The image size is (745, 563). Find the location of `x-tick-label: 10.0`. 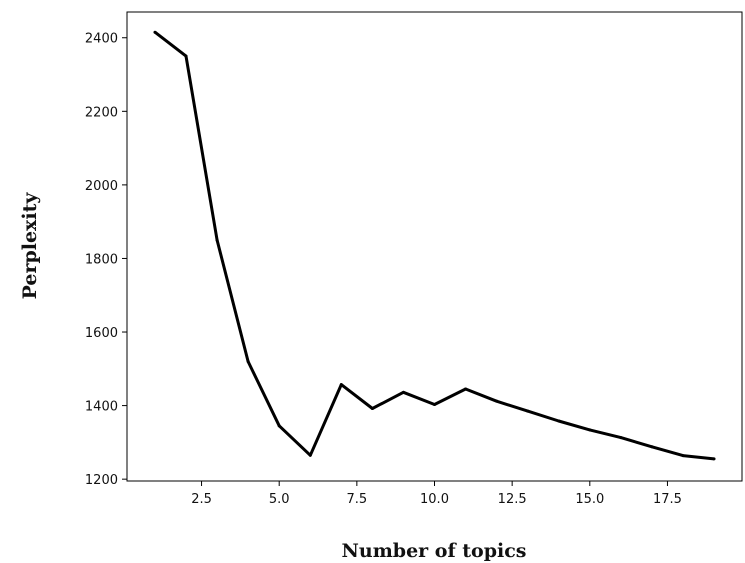

x-tick-label: 10.0 is located at coordinates (434, 499).